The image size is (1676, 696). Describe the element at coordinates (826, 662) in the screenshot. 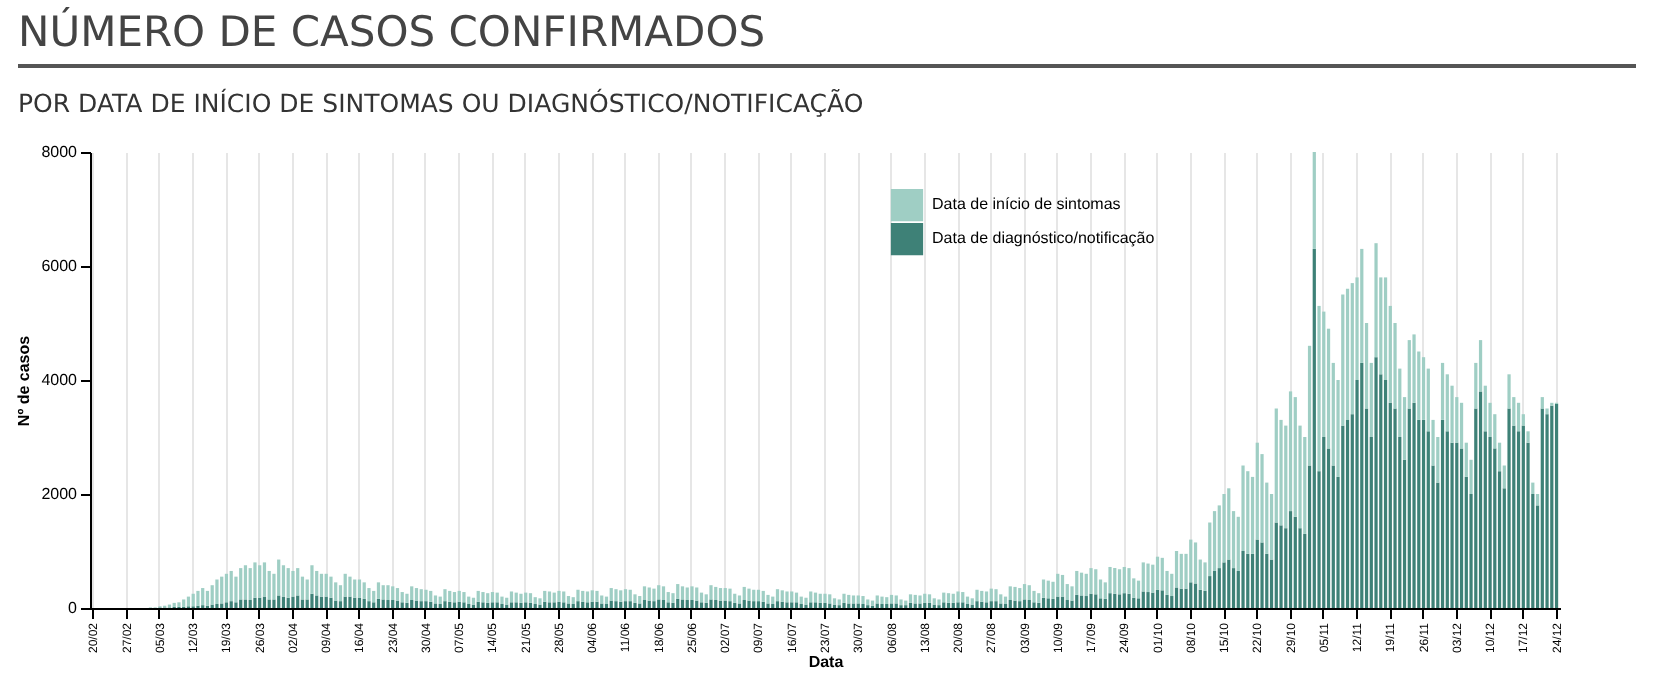

I see `x-axis-title: Data` at that location.